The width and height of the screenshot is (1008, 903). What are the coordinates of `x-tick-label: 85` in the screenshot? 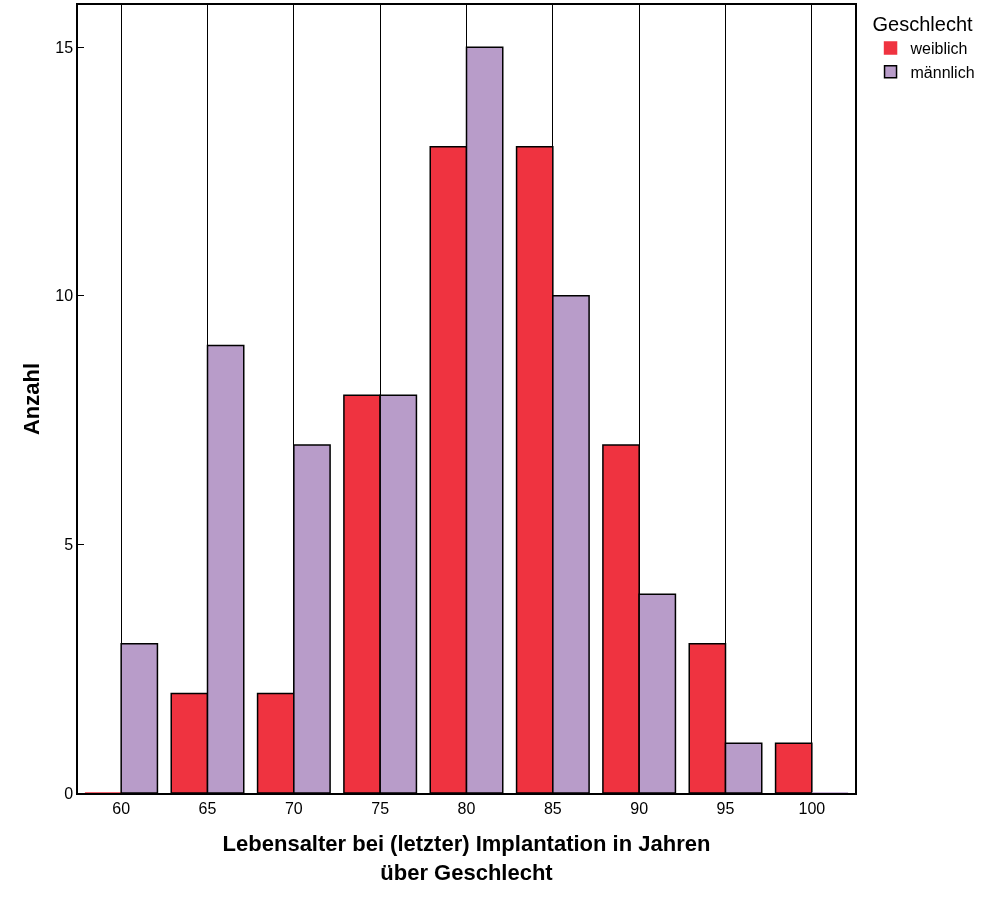 It's located at (552, 808).